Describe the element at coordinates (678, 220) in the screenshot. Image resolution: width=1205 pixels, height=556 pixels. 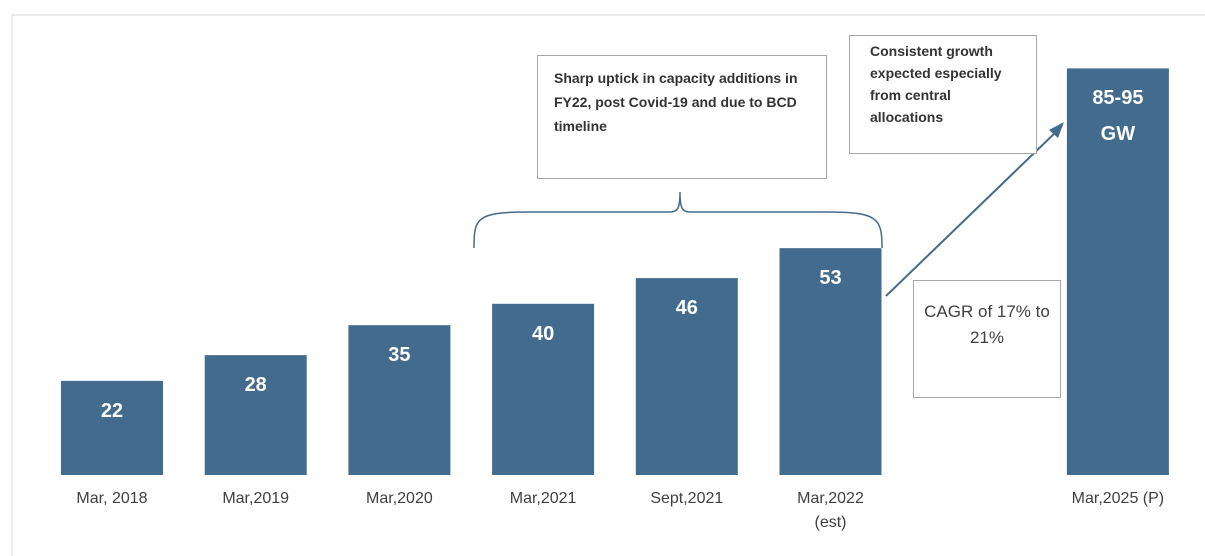
I see `brace` at that location.